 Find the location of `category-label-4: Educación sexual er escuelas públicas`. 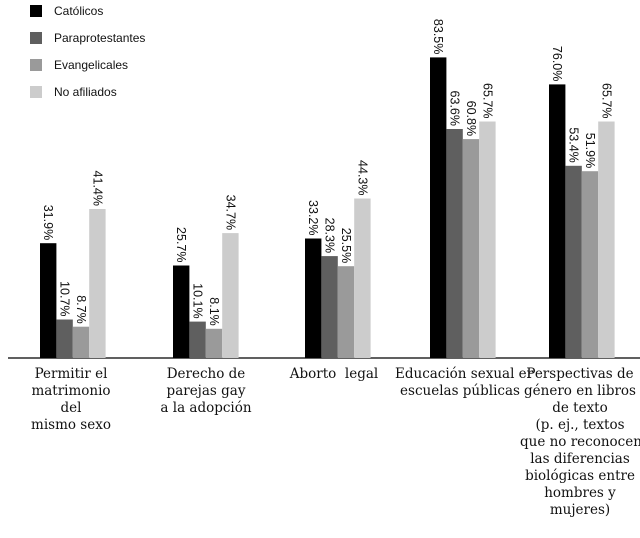

category-label-4: Educación sexual er escuelas públicas is located at coordinates (464, 382).